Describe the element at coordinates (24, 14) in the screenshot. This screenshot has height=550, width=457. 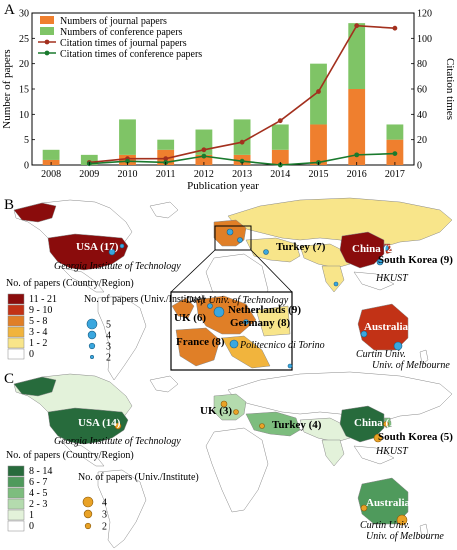
I see `y-tick-label: 30` at that location.